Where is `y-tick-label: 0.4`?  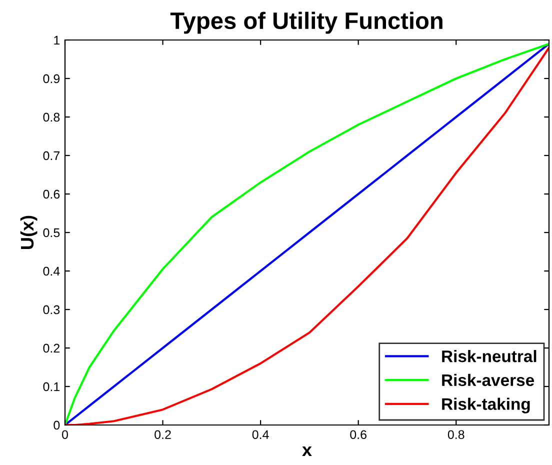 y-tick-label: 0.4 is located at coordinates (51, 271).